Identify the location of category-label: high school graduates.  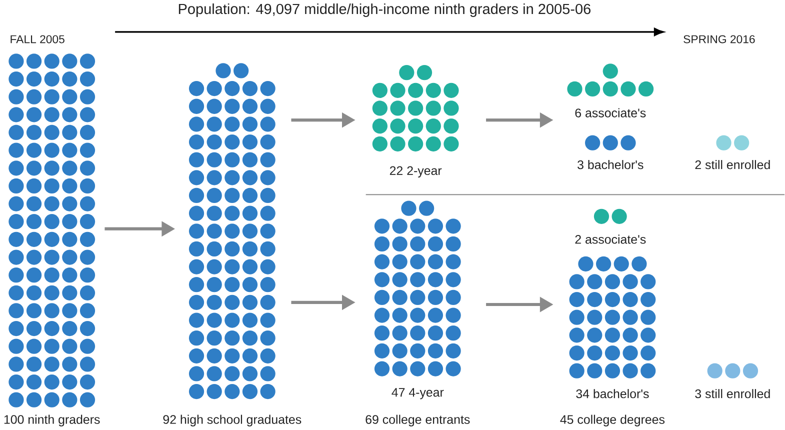
(241, 420).